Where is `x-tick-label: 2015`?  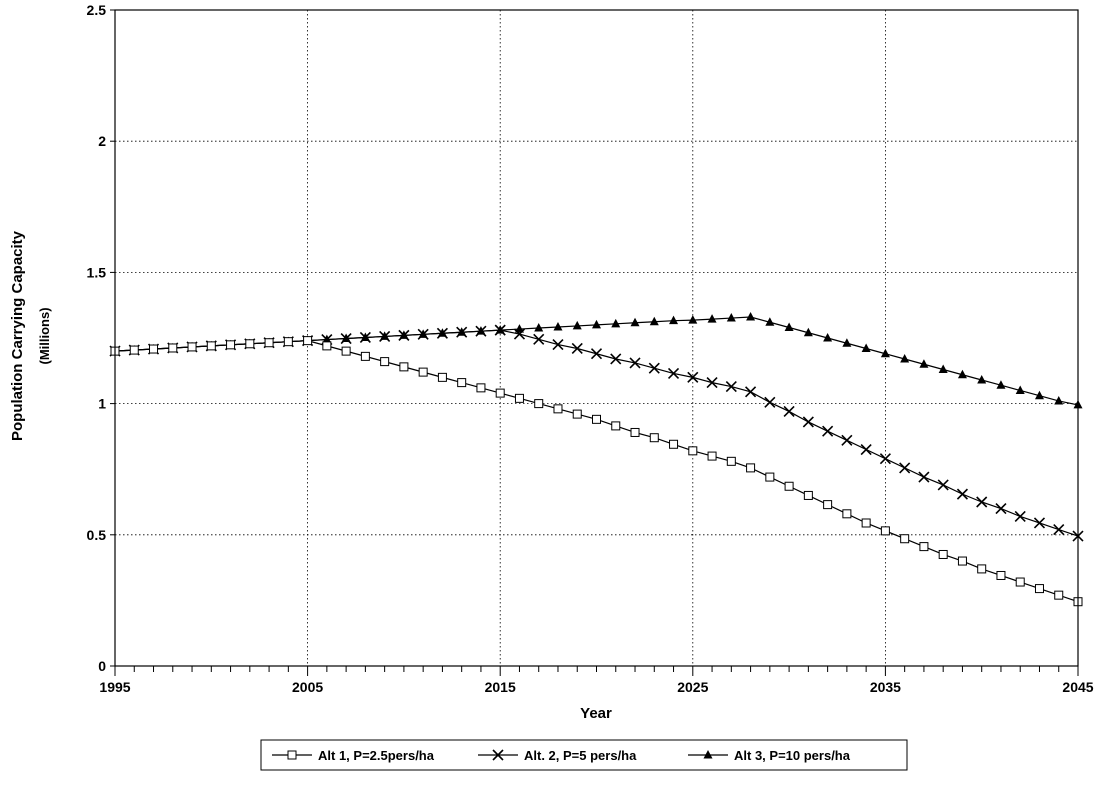 x-tick-label: 2015 is located at coordinates (500, 687).